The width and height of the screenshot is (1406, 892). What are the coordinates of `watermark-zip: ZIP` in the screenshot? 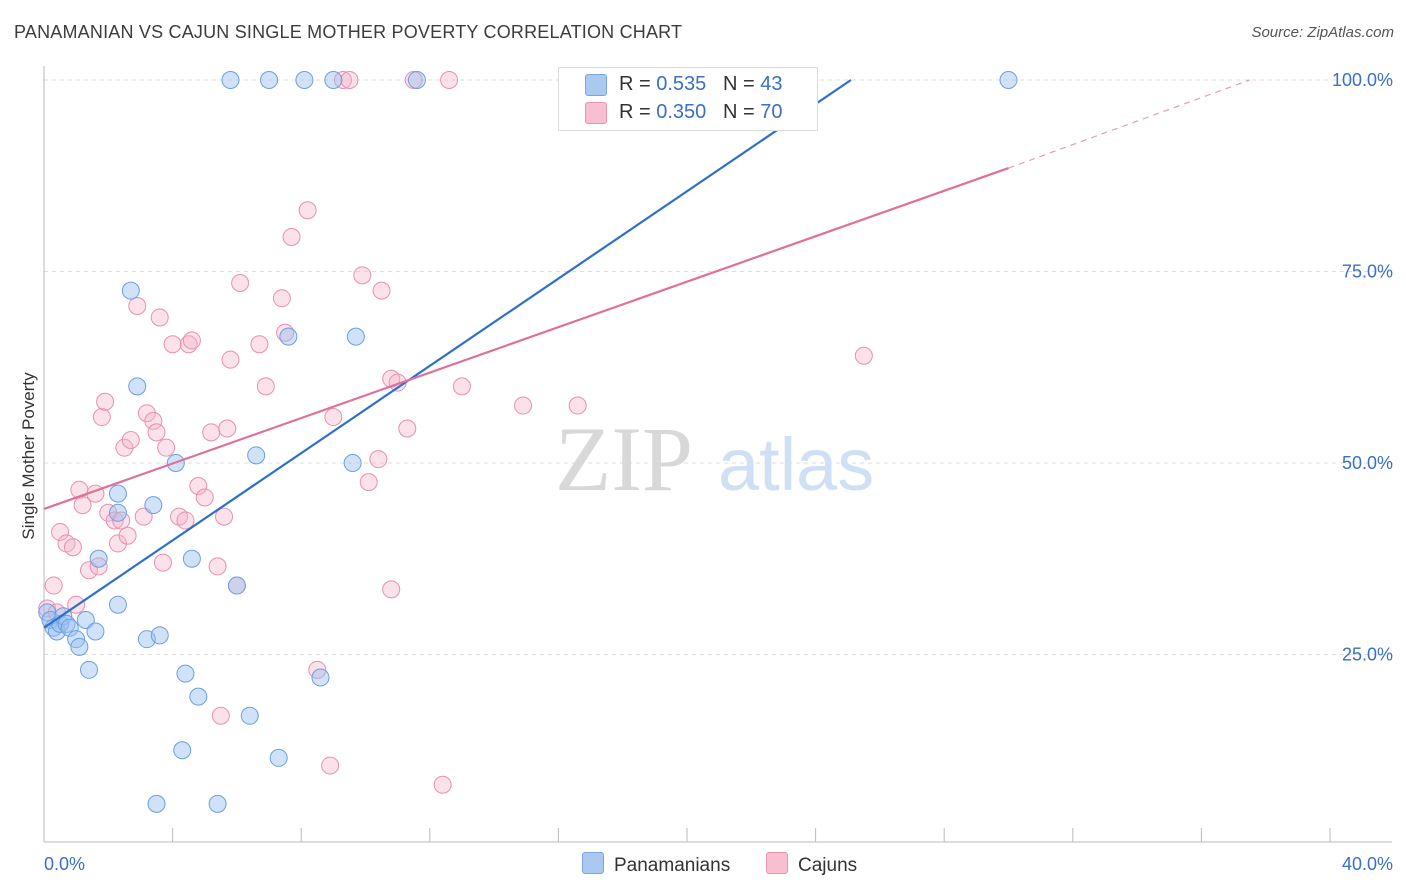 It's located at (624, 459).